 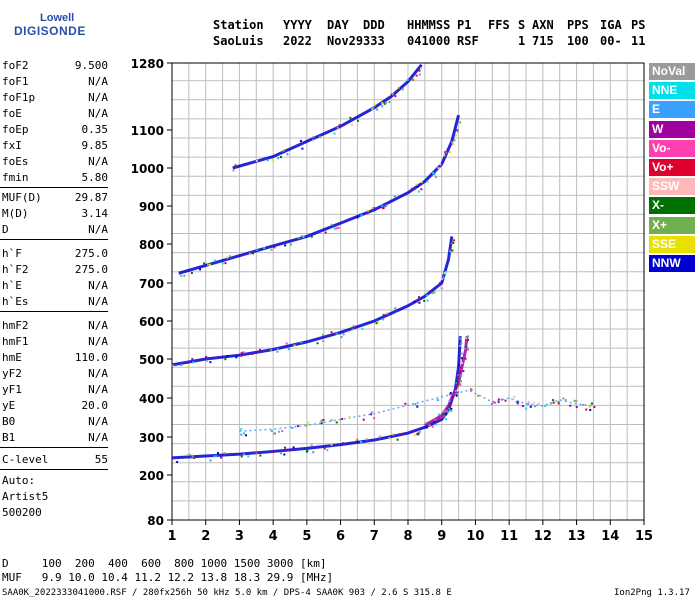 What do you see at coordinates (98, 437) in the screenshot?
I see `param-value: N/A` at bounding box center [98, 437].